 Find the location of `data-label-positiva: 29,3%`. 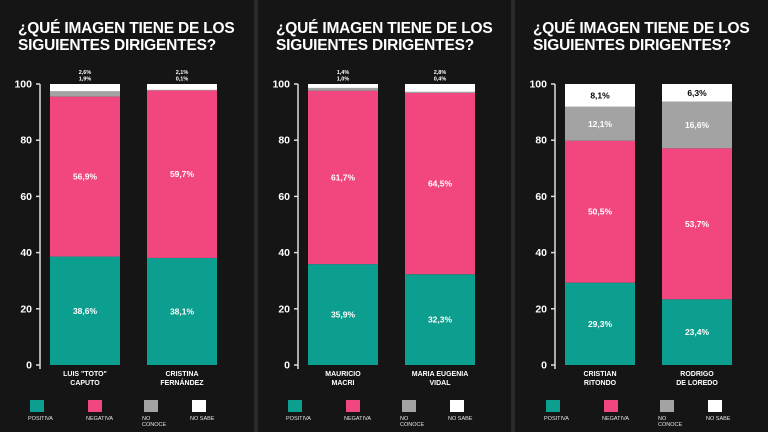

data-label-positiva: 29,3% is located at coordinates (600, 324).